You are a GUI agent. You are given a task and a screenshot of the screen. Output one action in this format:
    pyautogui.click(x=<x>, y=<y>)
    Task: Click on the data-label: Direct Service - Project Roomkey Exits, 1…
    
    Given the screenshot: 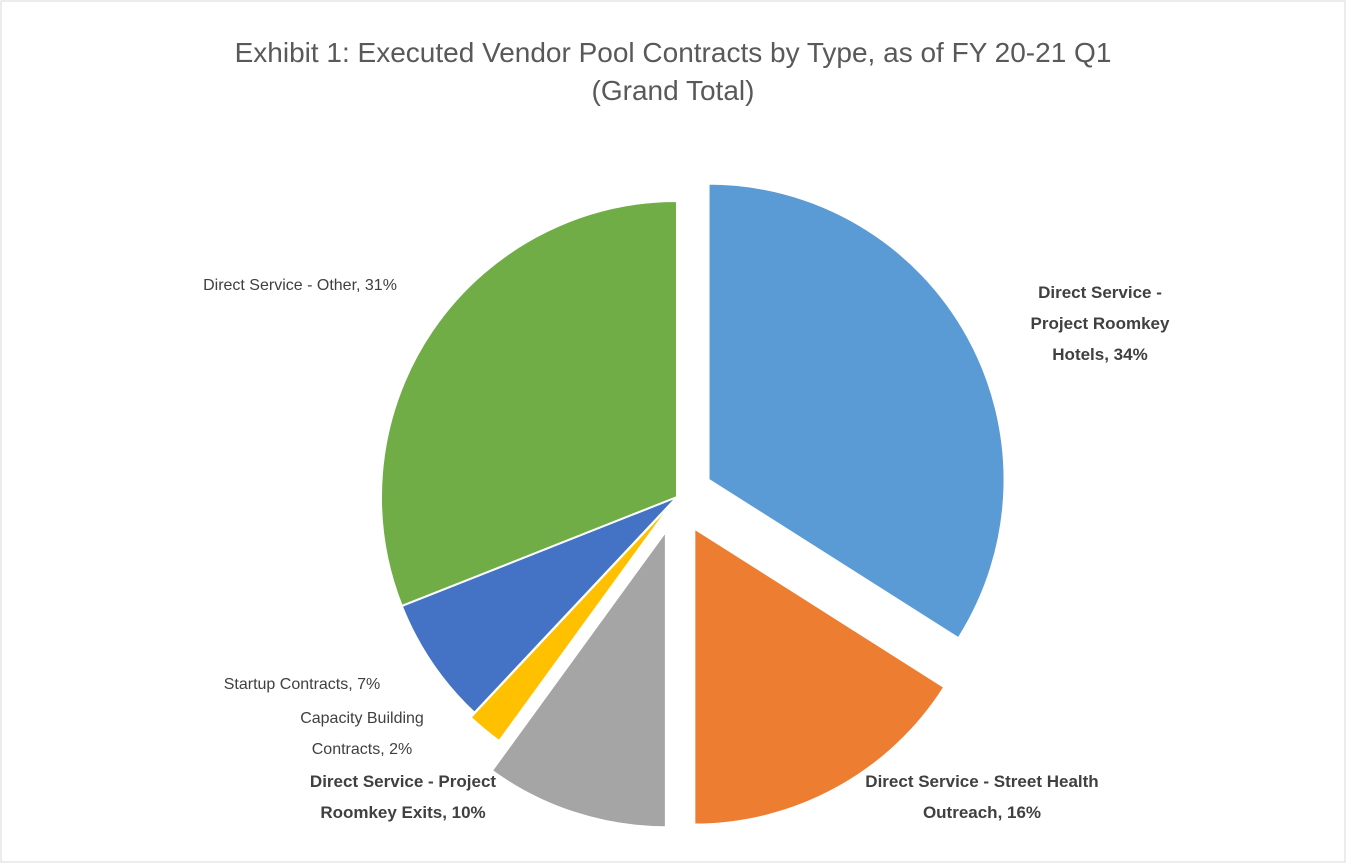 What is the action you would take?
    pyautogui.click(x=403, y=797)
    